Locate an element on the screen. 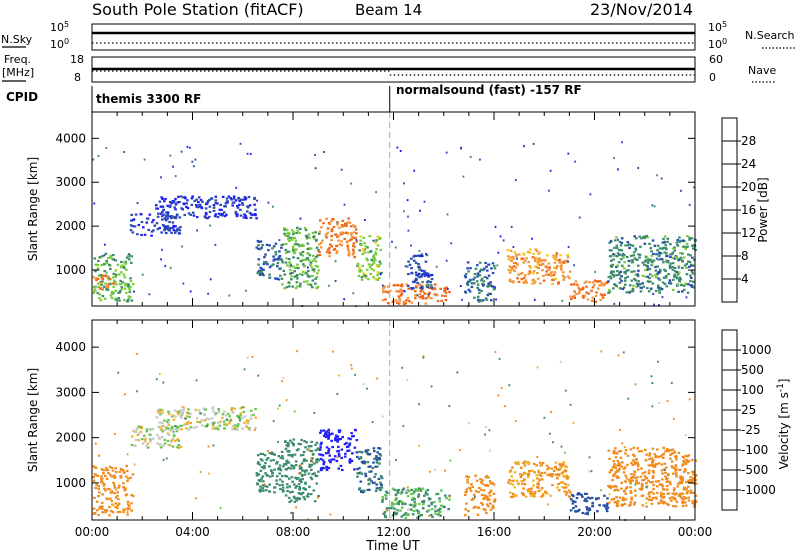 The height and width of the screenshot is (558, 800). y-tick-label: 3000 is located at coordinates (70, 182).